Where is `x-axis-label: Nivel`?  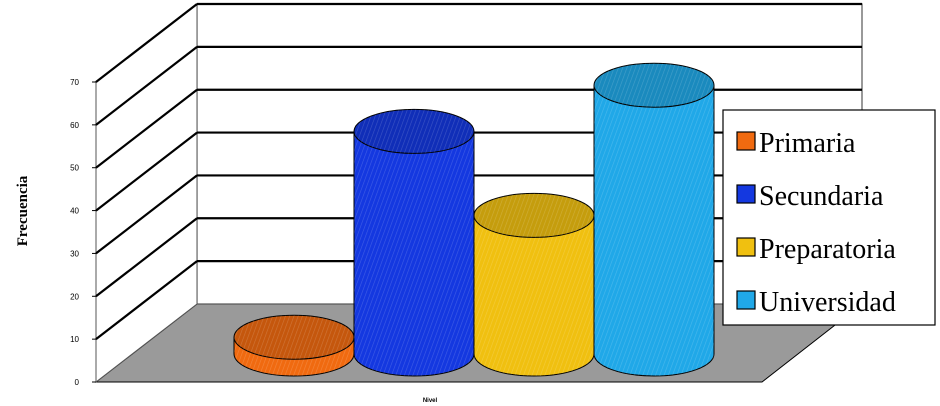
x-axis-label: Nivel is located at coordinates (430, 401).